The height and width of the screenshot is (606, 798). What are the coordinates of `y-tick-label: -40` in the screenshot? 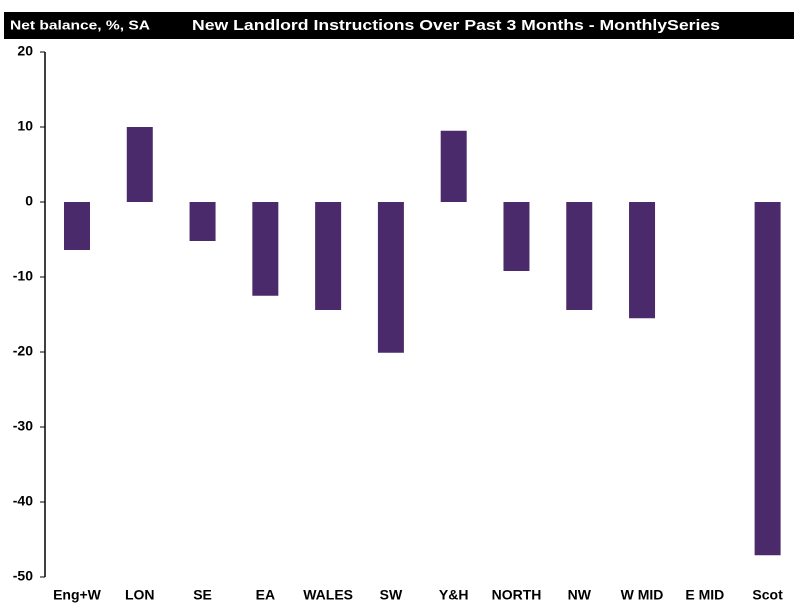 It's located at (23, 501).